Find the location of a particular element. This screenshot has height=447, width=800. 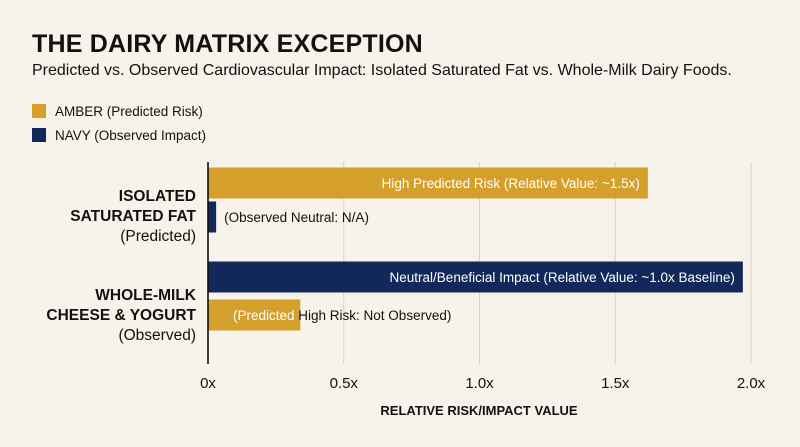

category-sublabel: (Predicted) is located at coordinates (158, 236).